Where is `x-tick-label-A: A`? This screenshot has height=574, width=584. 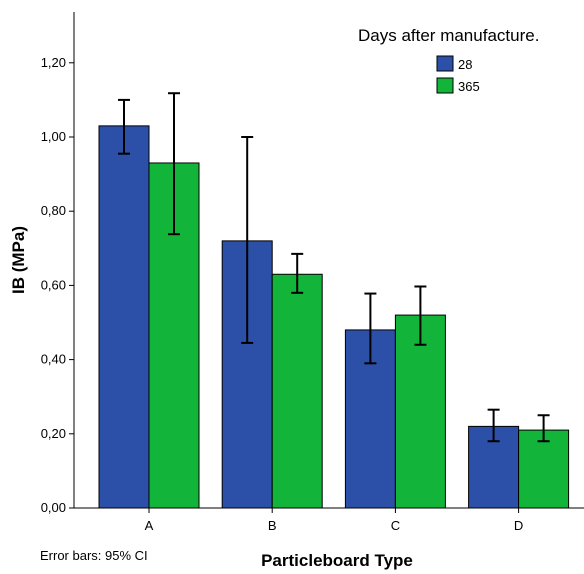
x-tick-label-A: A is located at coordinates (149, 525).